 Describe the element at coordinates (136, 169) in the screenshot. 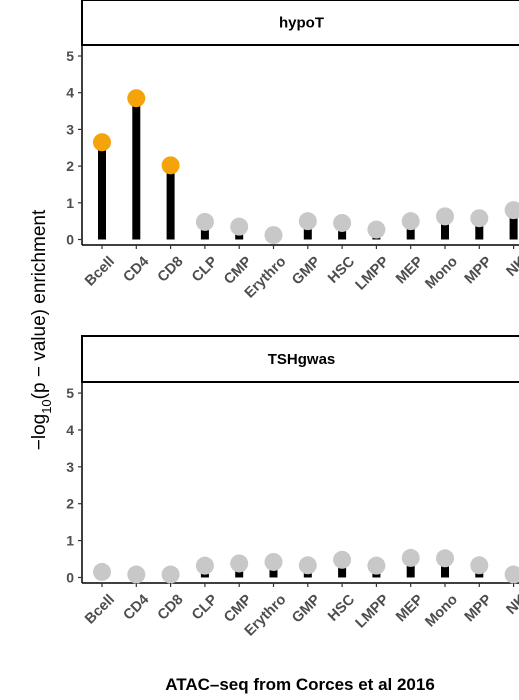

I see `stem-CD4` at that location.